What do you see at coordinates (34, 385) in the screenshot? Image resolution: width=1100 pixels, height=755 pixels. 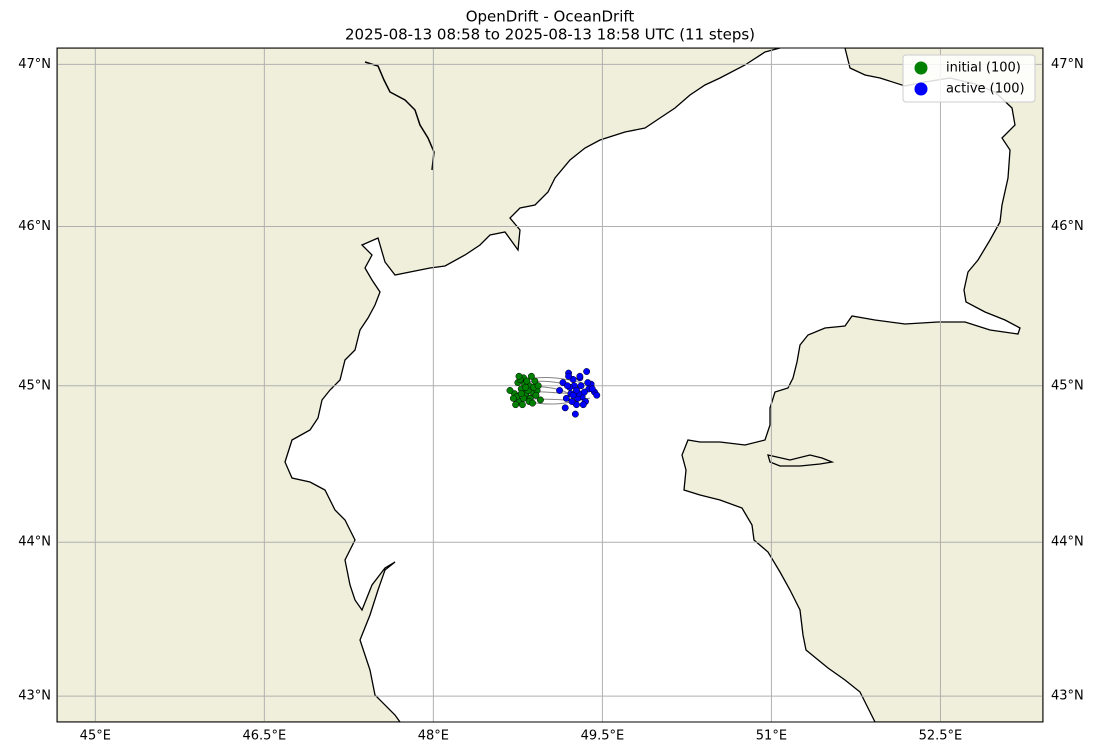 I see `y-tick-label: 45°N` at bounding box center [34, 385].